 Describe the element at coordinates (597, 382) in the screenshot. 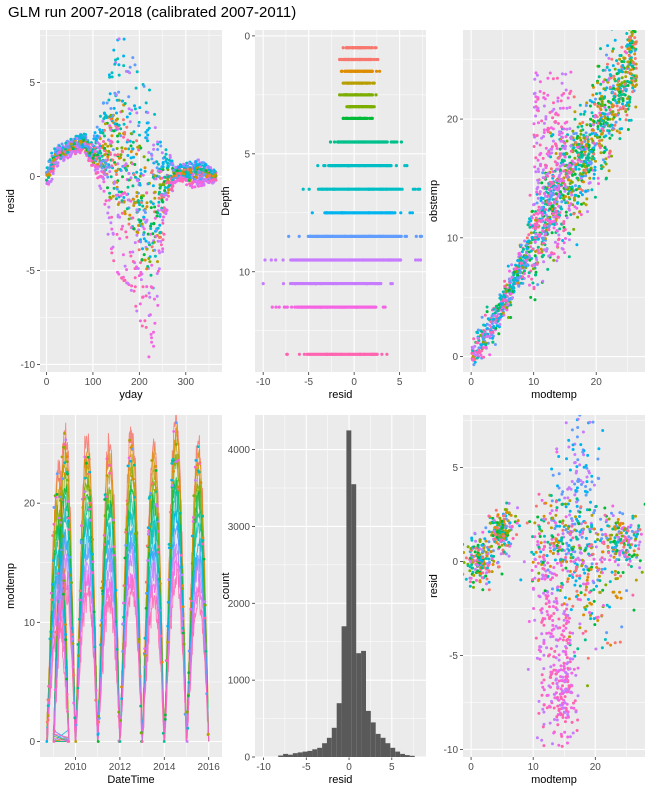

I see `x-tick-label: 20` at that location.